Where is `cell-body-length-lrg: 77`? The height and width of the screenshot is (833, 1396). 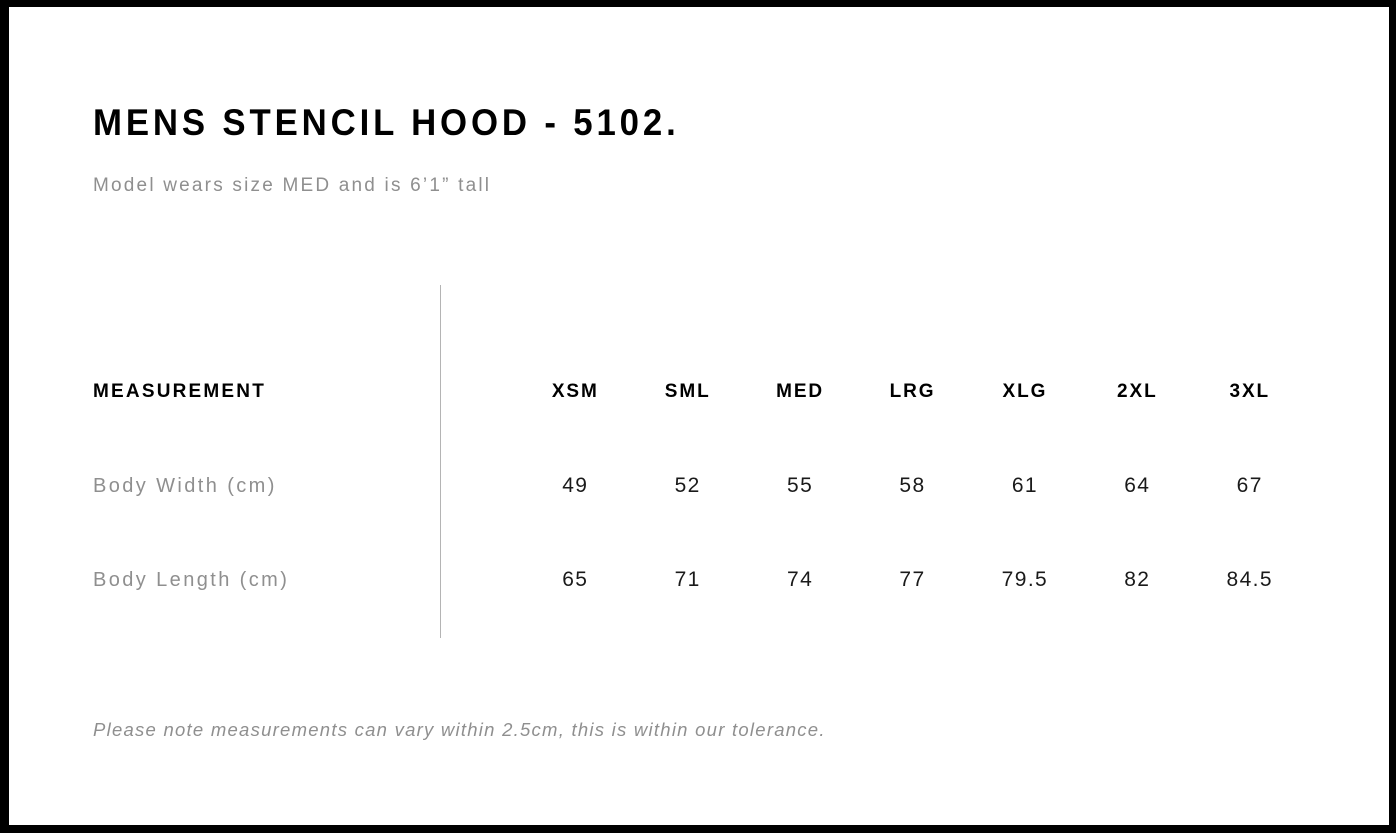 cell-body-length-lrg: 77 is located at coordinates (912, 579).